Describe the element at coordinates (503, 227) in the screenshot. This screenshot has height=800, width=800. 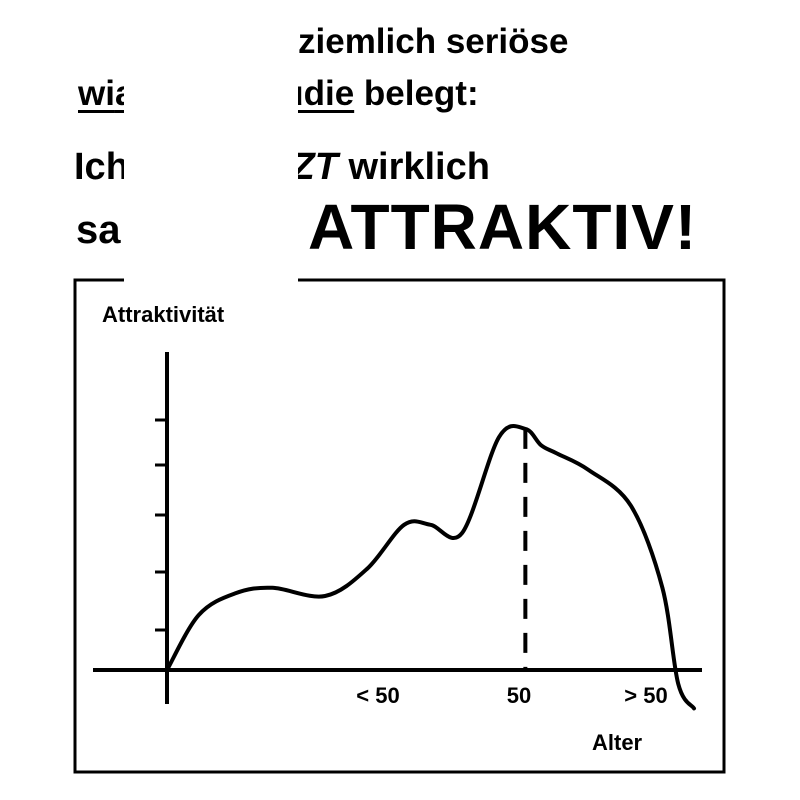
I see `headline-attraktiv: ATTRAKTIV!` at that location.